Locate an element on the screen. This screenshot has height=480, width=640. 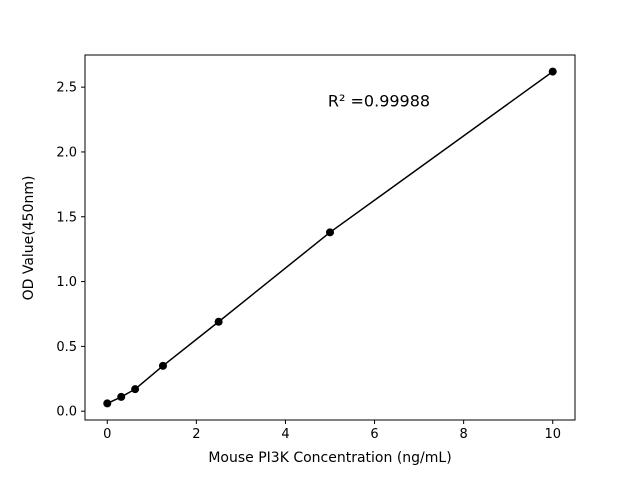
x-tick-label: 2 is located at coordinates (196, 434).